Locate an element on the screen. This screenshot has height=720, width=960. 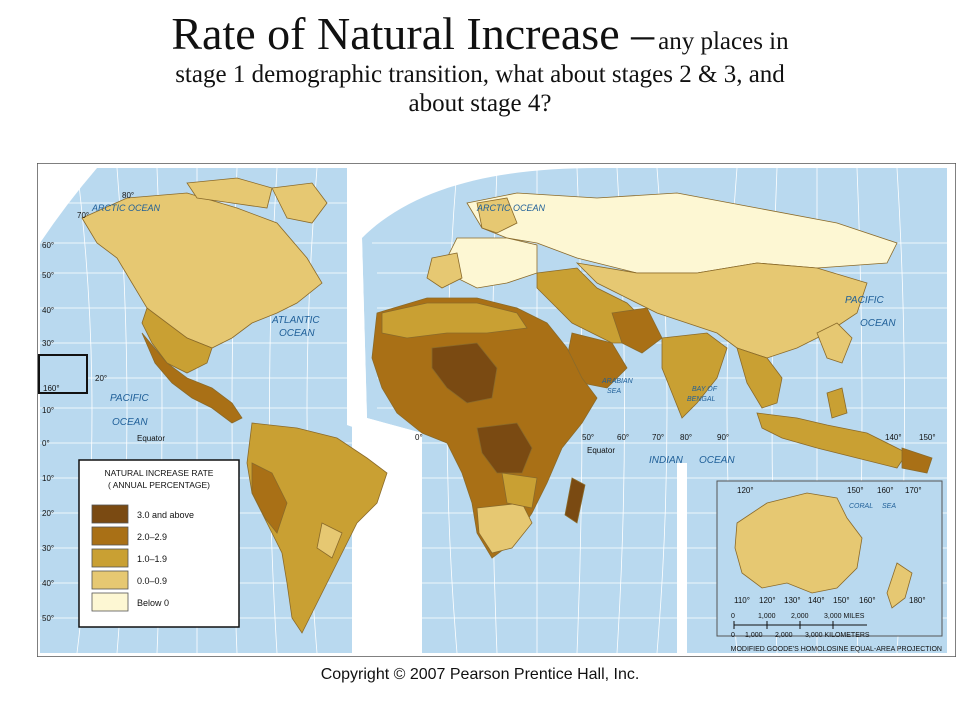
legend-title-2: ( ANNUAL PERCENTAGE) is located at coordinates (159, 485).